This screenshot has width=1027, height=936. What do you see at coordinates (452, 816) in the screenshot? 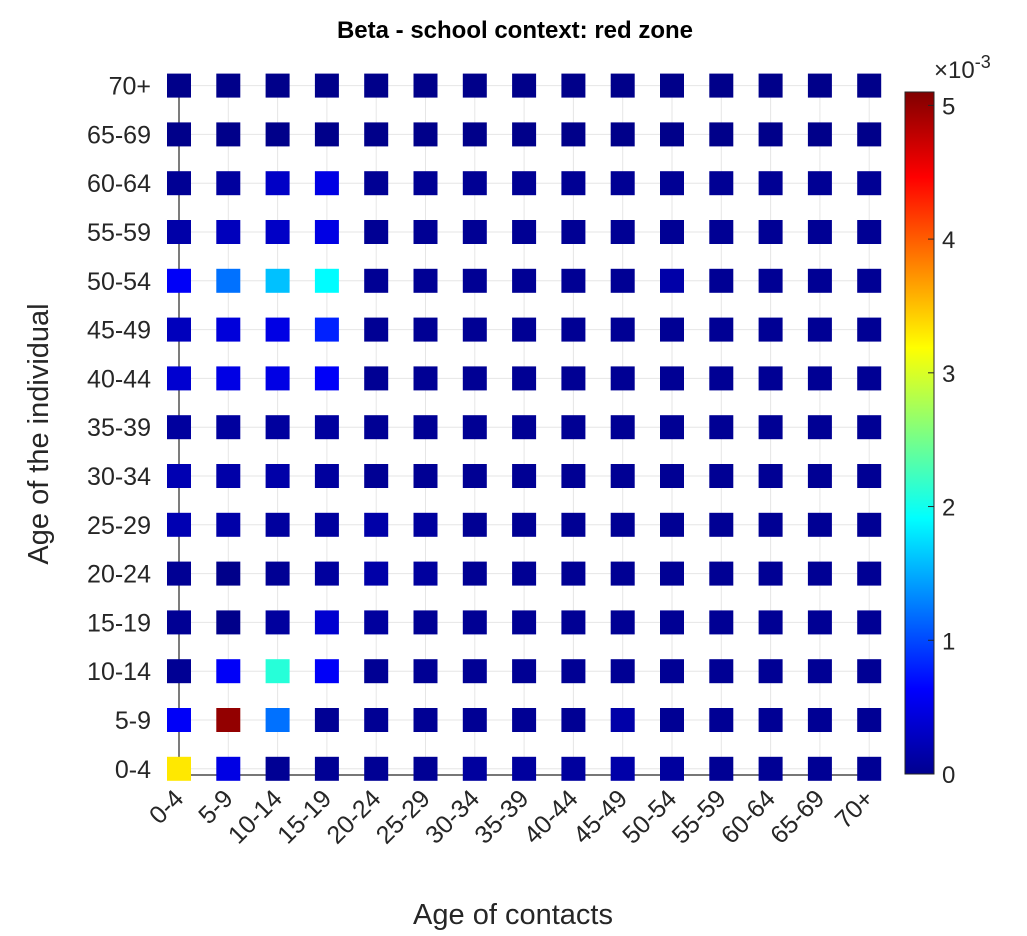
I see `x-tick-label: 30-34` at bounding box center [452, 816].